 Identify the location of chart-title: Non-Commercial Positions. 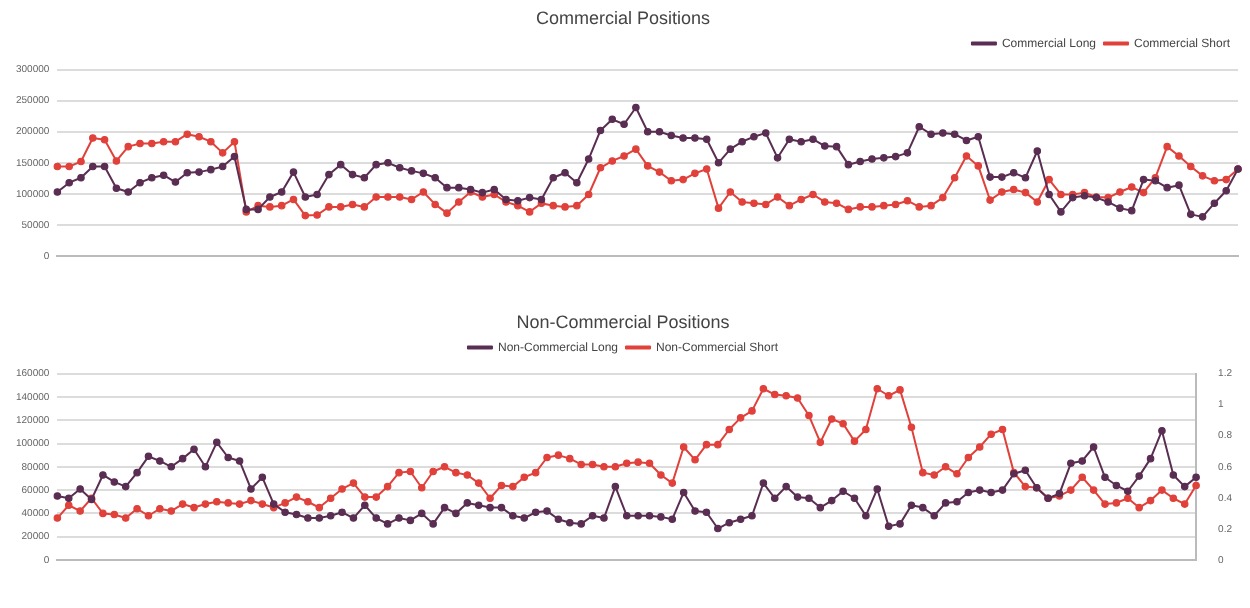
(623, 321).